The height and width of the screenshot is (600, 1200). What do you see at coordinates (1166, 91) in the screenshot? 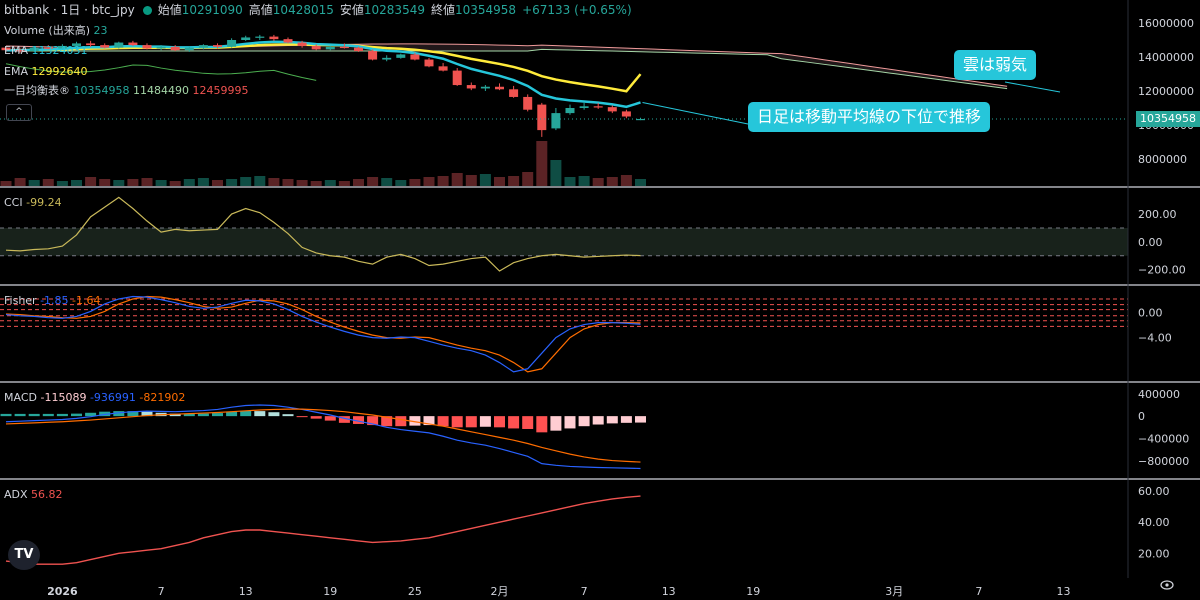
I see `price-axis-tick: 12000000` at bounding box center [1166, 91].